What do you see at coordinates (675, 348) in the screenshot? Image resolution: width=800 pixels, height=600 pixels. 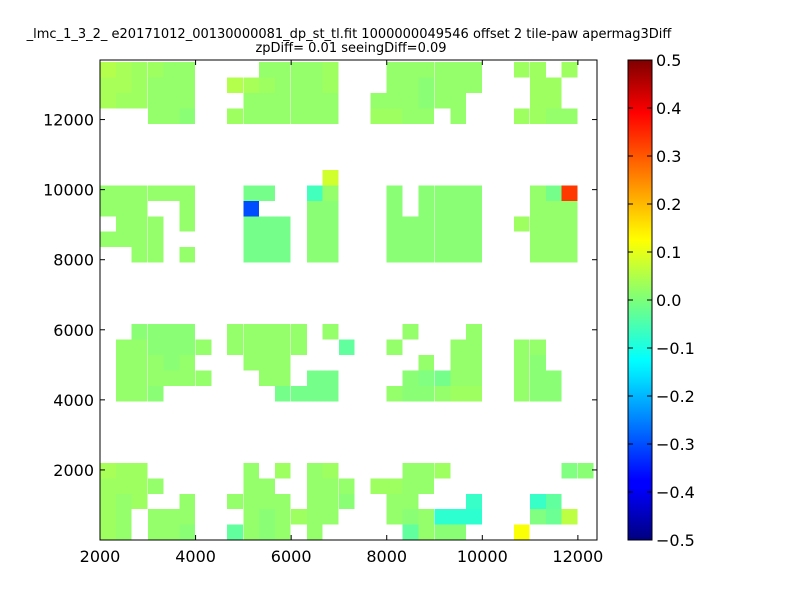 I see `colorbar-tick-label: −0.1` at bounding box center [675, 348].